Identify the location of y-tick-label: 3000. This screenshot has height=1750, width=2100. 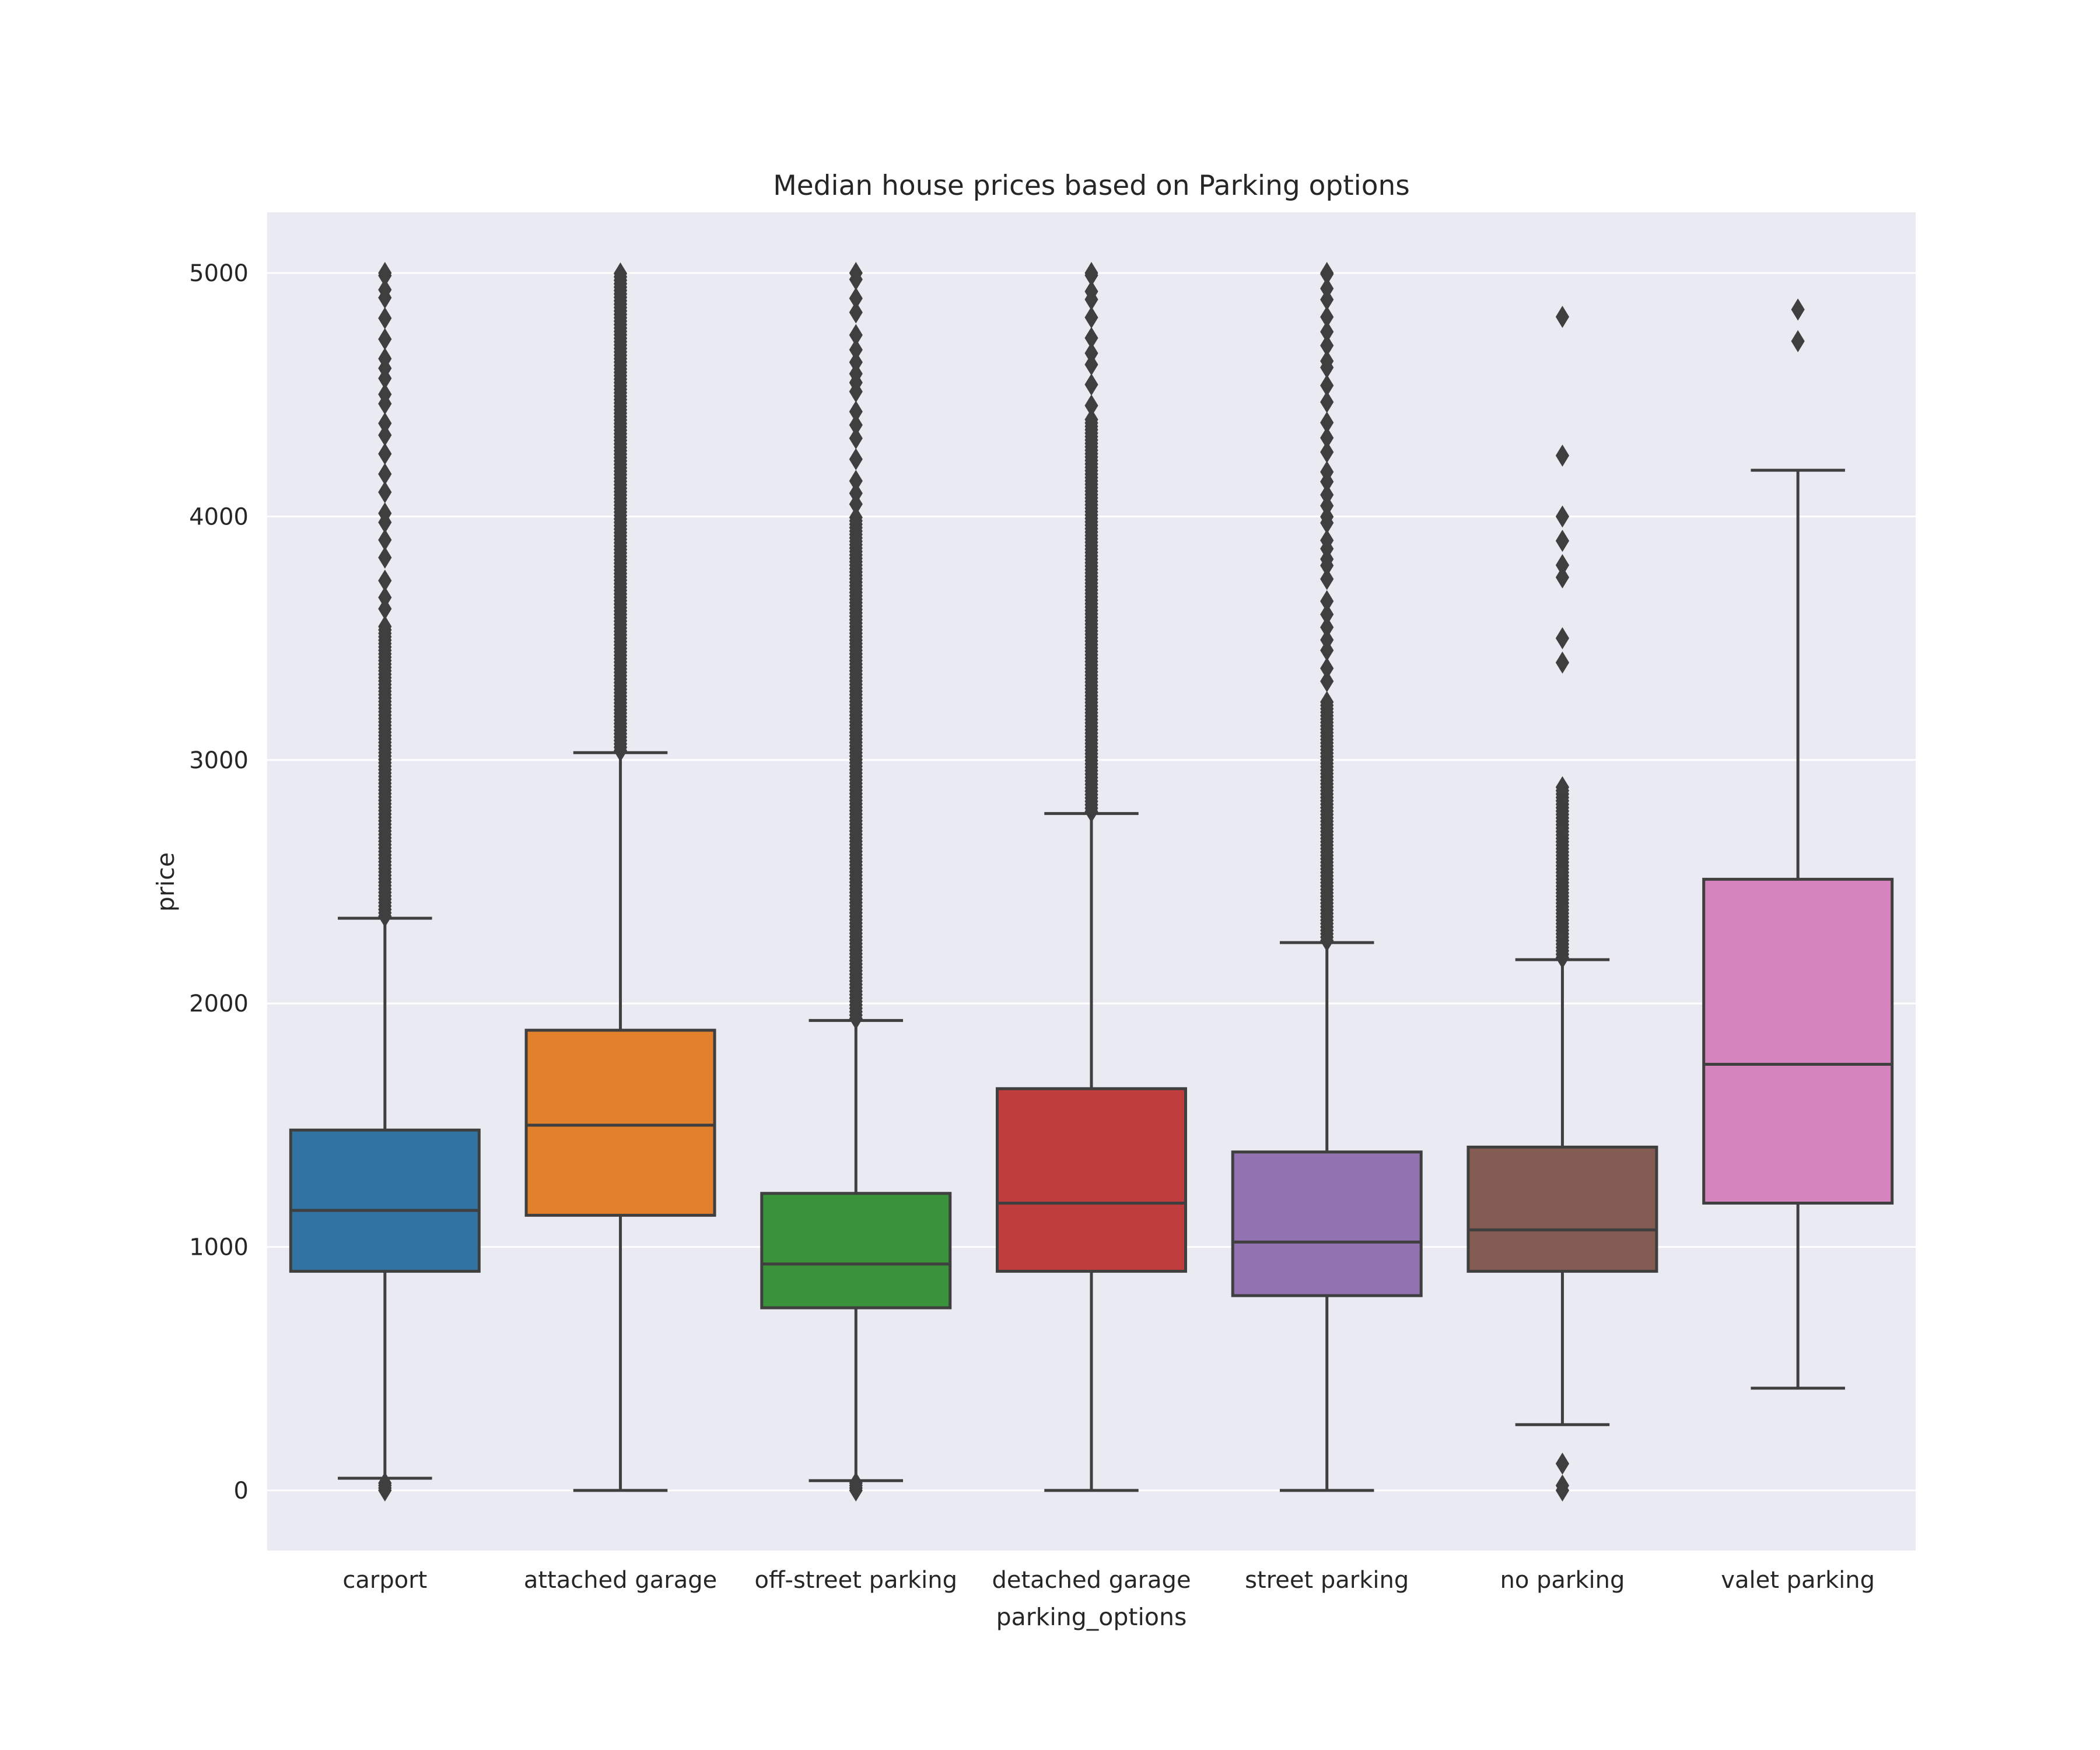
(219, 760).